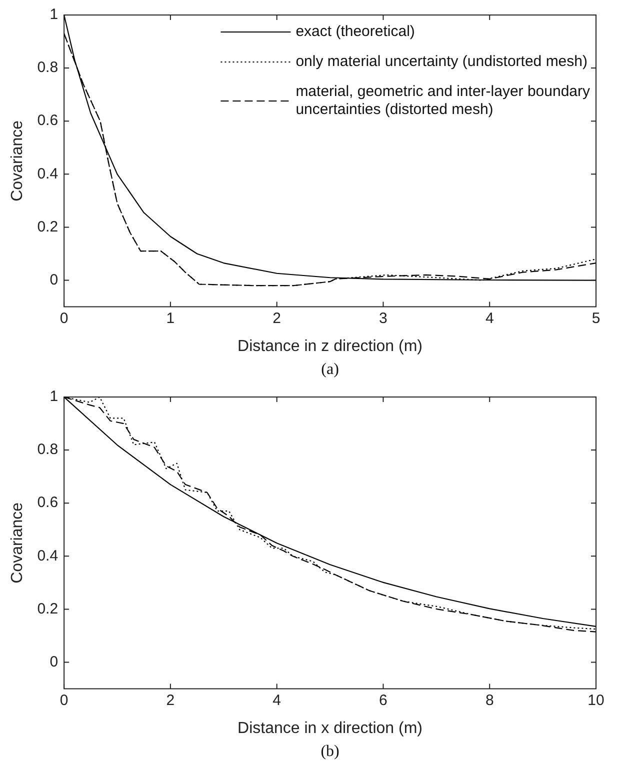 This screenshot has height=765, width=618. I want to click on x-tick-label: 8, so click(489, 700).